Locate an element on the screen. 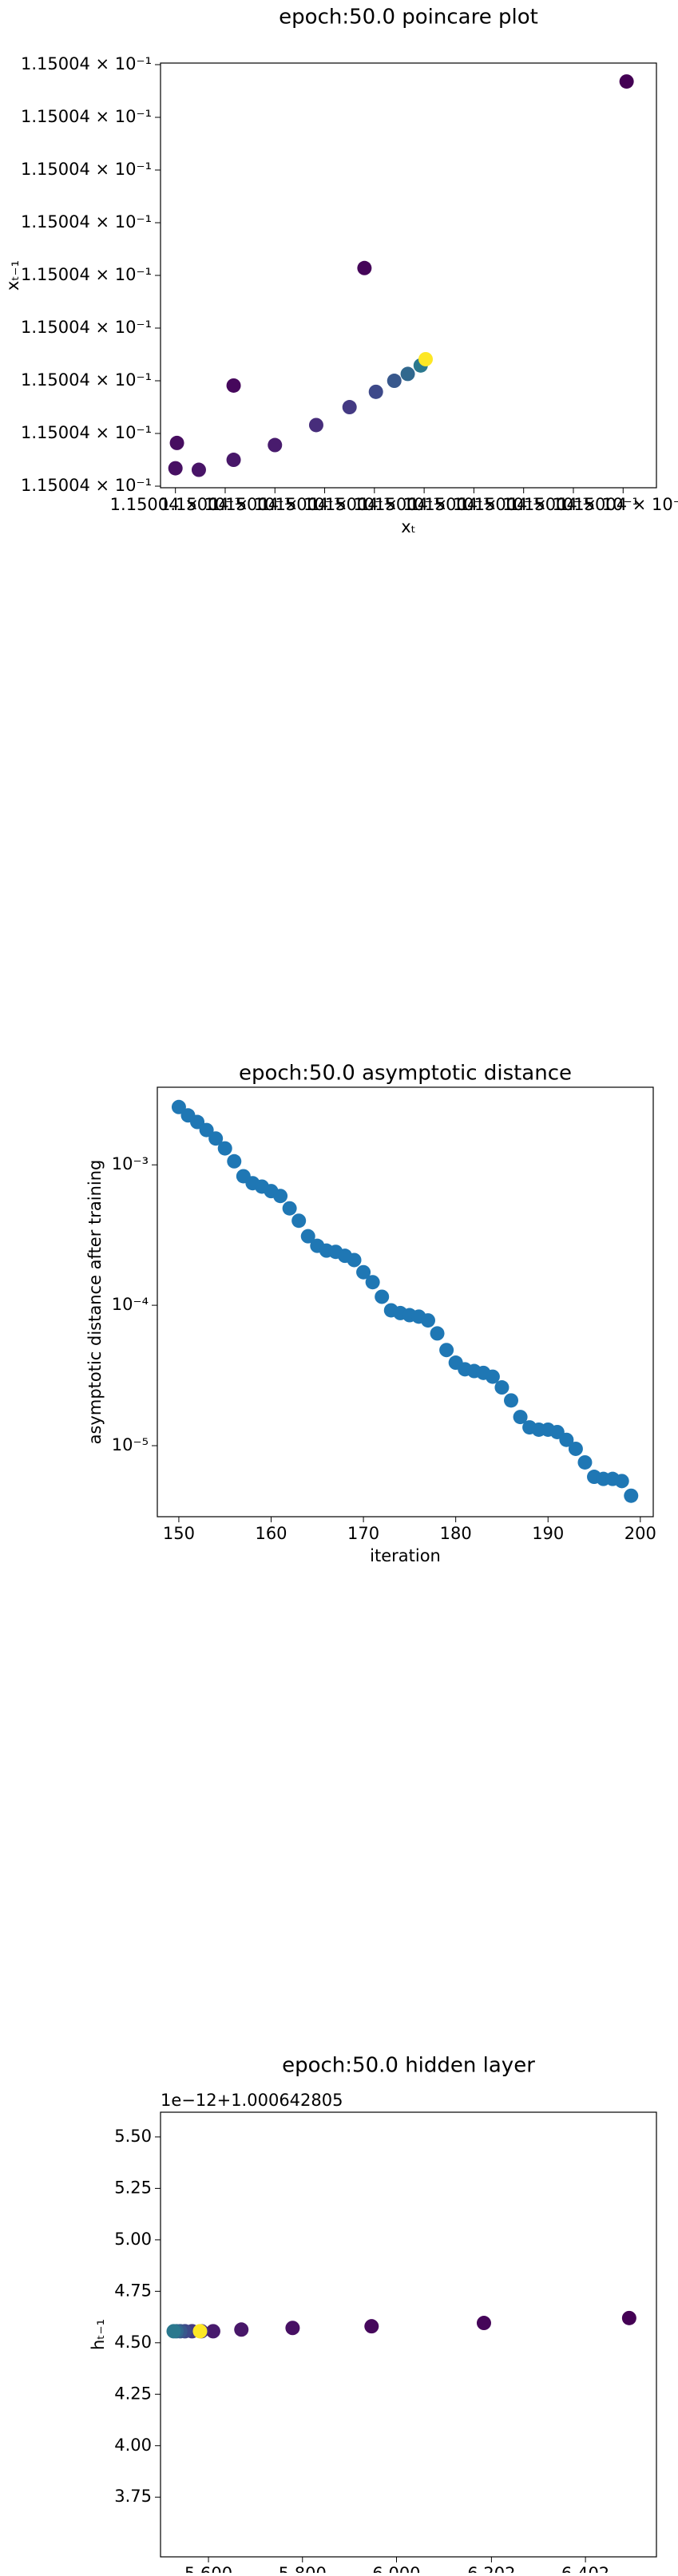  x-tick-label: 160 is located at coordinates (271, 1534).